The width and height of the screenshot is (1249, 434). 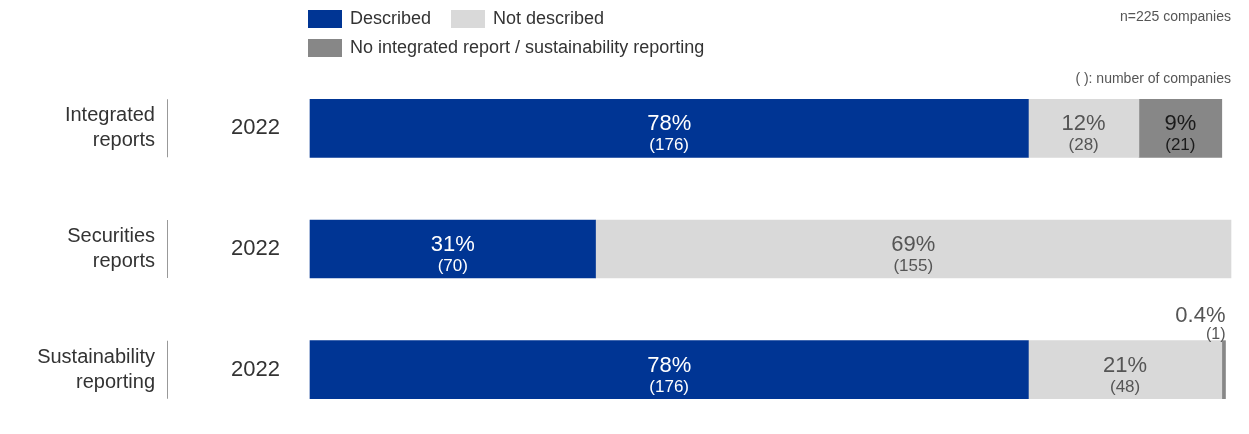 What do you see at coordinates (109, 127) in the screenshot?
I see `y-tick-label: Integrated reports` at bounding box center [109, 127].